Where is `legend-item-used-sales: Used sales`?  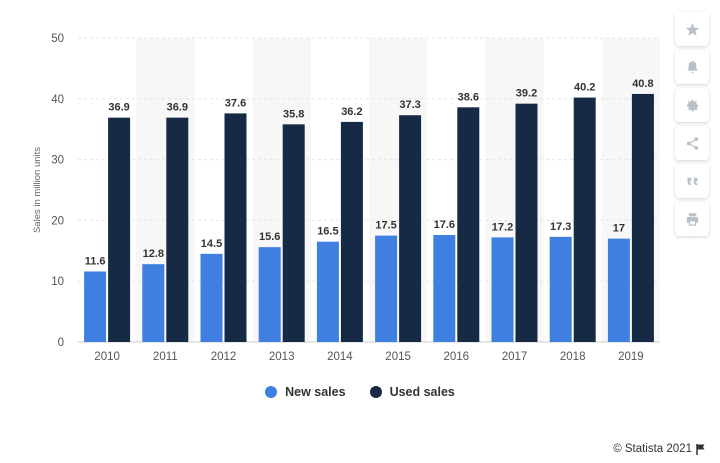
legend-item-used-sales: Used sales is located at coordinates (412, 392).